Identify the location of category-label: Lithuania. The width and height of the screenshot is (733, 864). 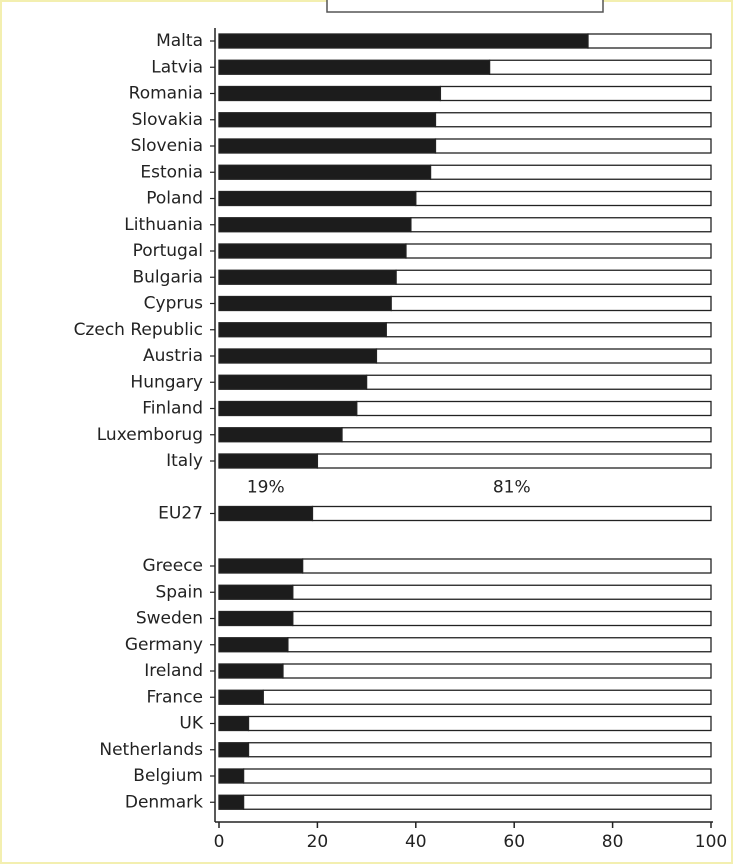
(163, 225).